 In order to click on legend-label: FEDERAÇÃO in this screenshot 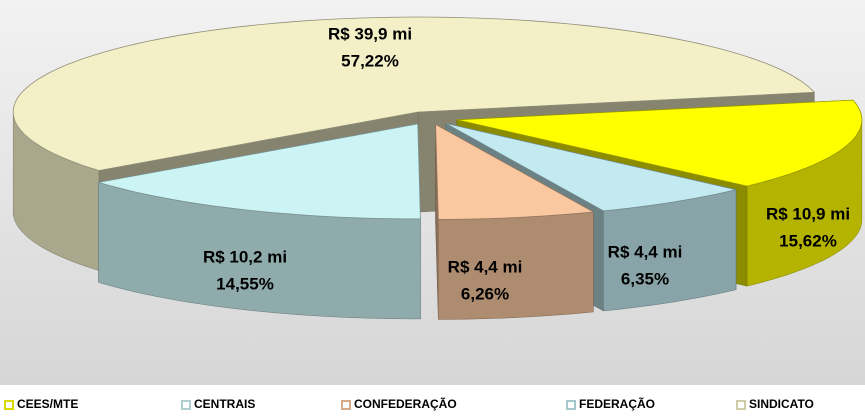, I will do `click(617, 403)`.